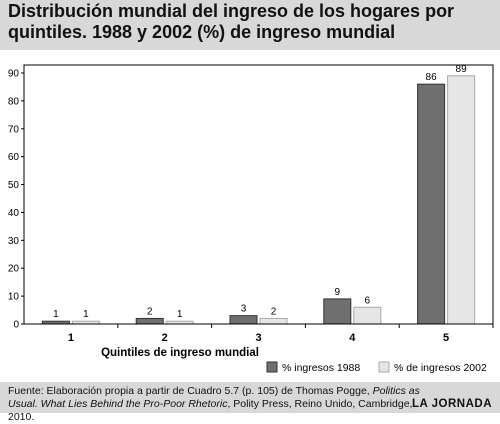 This screenshot has height=424, width=500. What do you see at coordinates (368, 300) in the screenshot?
I see `data-label: 6` at bounding box center [368, 300].